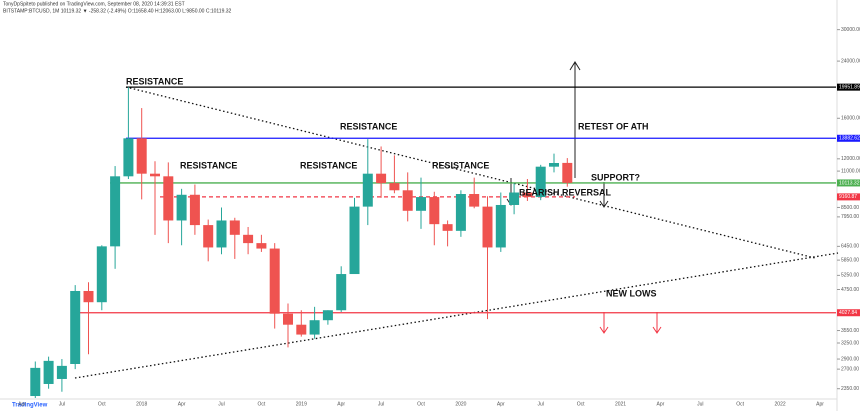 The width and height of the screenshot is (860, 411). What do you see at coordinates (850, 389) in the screenshot?
I see `y-tick-label: 2350.00` at bounding box center [850, 389].